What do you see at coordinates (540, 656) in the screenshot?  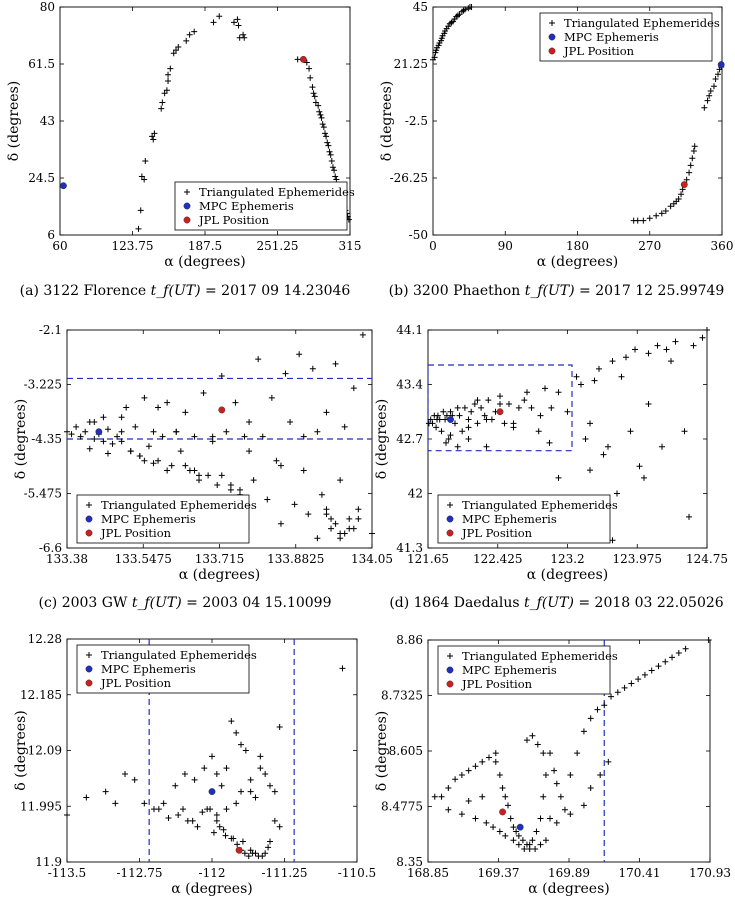 I see `legend-label-triangulated-f: Triangulated Ephemerides` at bounding box center [540, 656].